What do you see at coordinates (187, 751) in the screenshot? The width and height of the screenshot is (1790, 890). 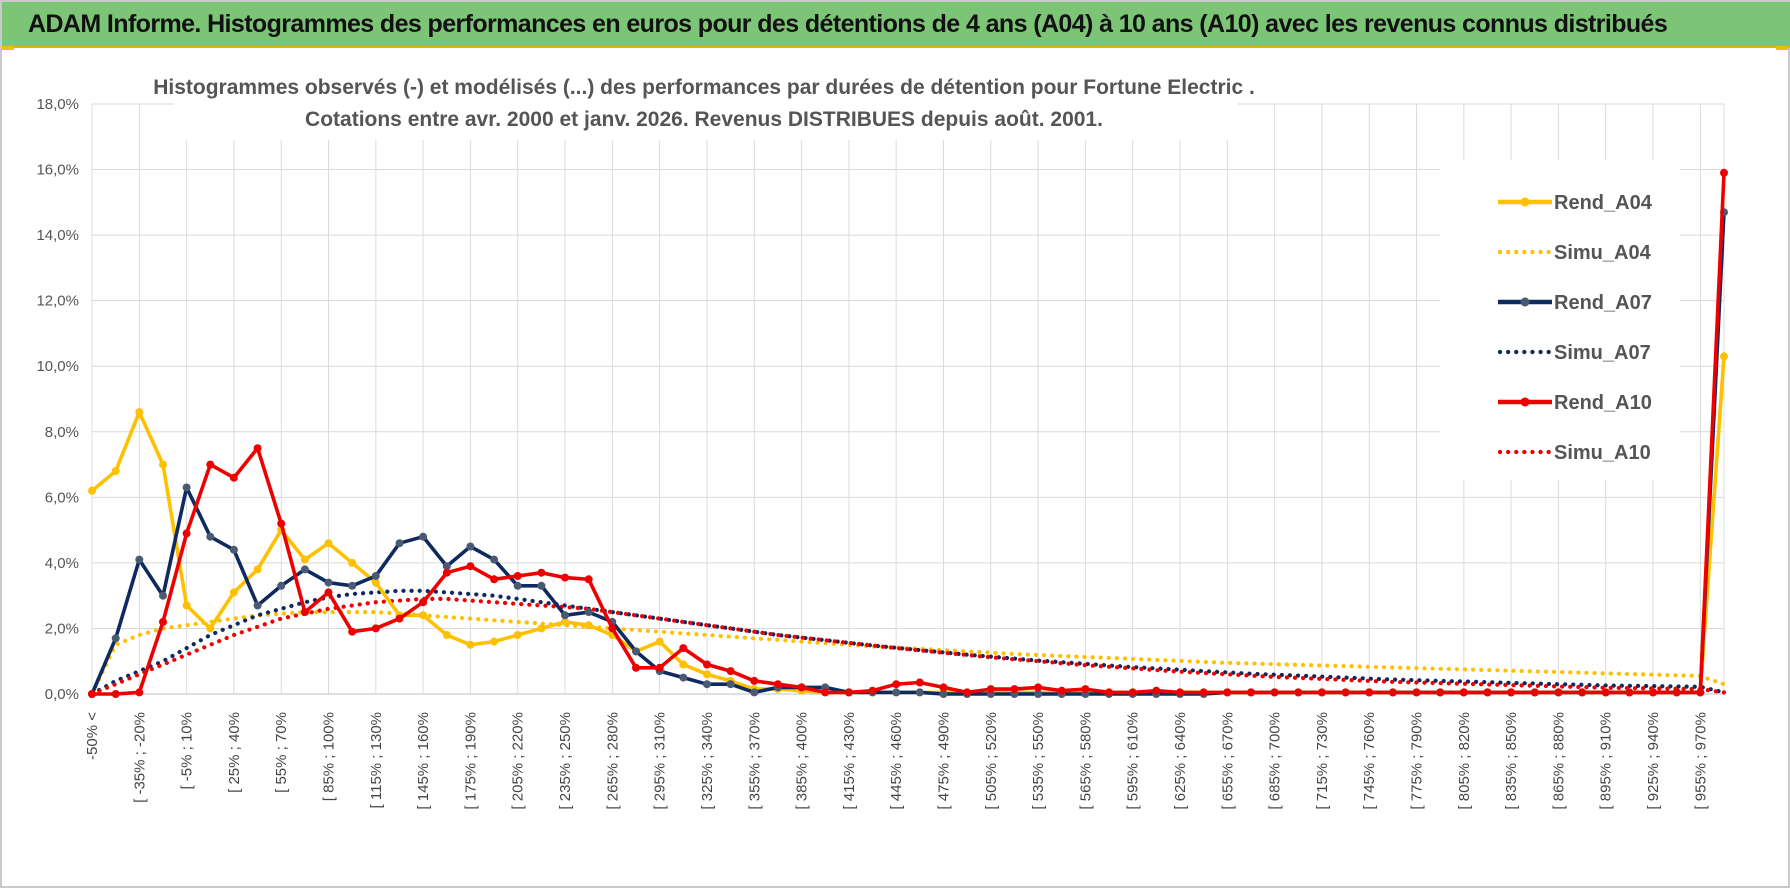 I see `x-tick-label: [ -5% ; 10%` at bounding box center [187, 751].